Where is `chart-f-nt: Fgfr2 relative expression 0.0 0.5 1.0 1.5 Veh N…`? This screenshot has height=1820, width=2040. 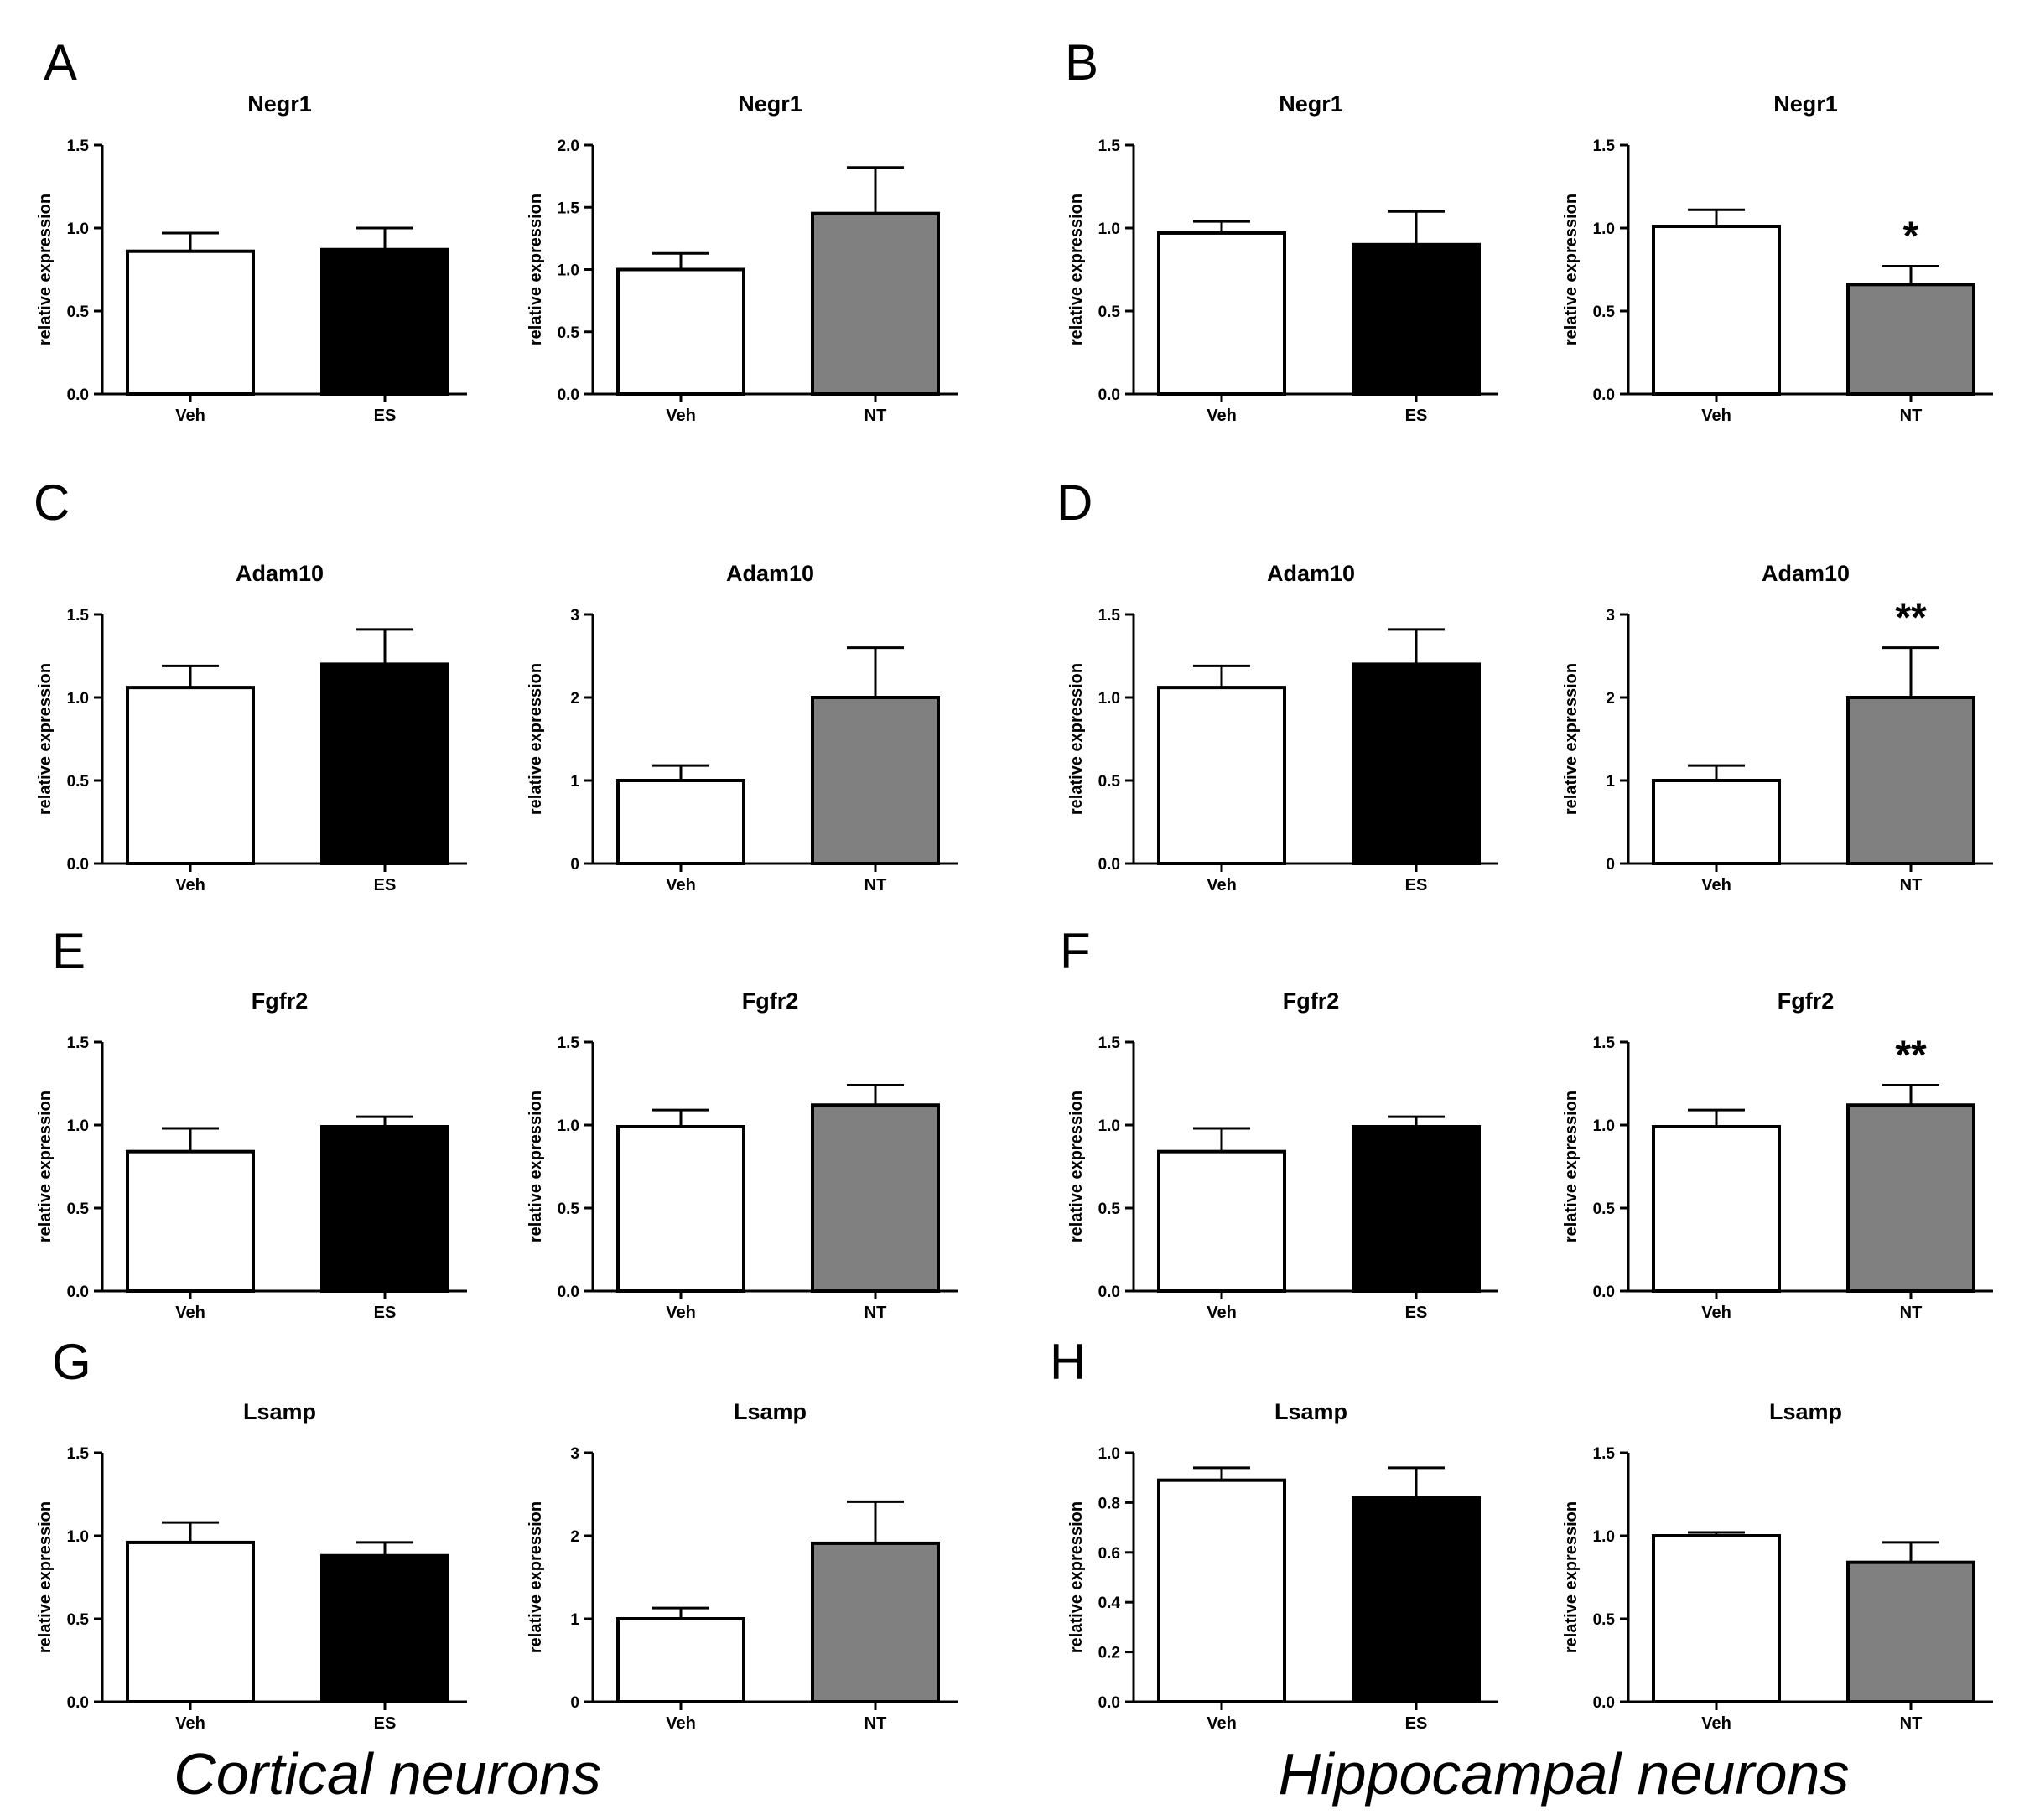
chart-f-nt: Fgfr2 relative expression 0.0 0.5 1.0 1.5 Veh N… is located at coordinates (1777, 1155).